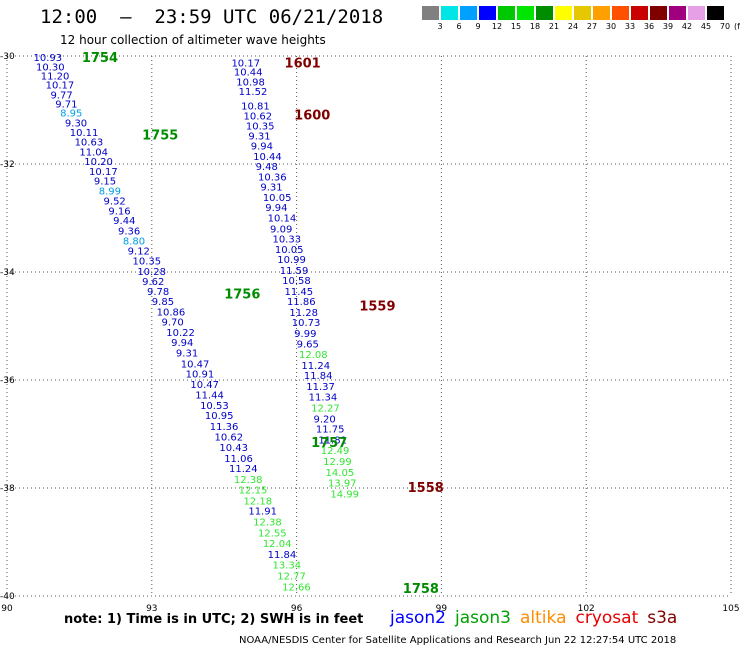 The height and width of the screenshot is (650, 740). What do you see at coordinates (146, 262) in the screenshot?
I see `wave-height-value: 10.35` at bounding box center [146, 262].